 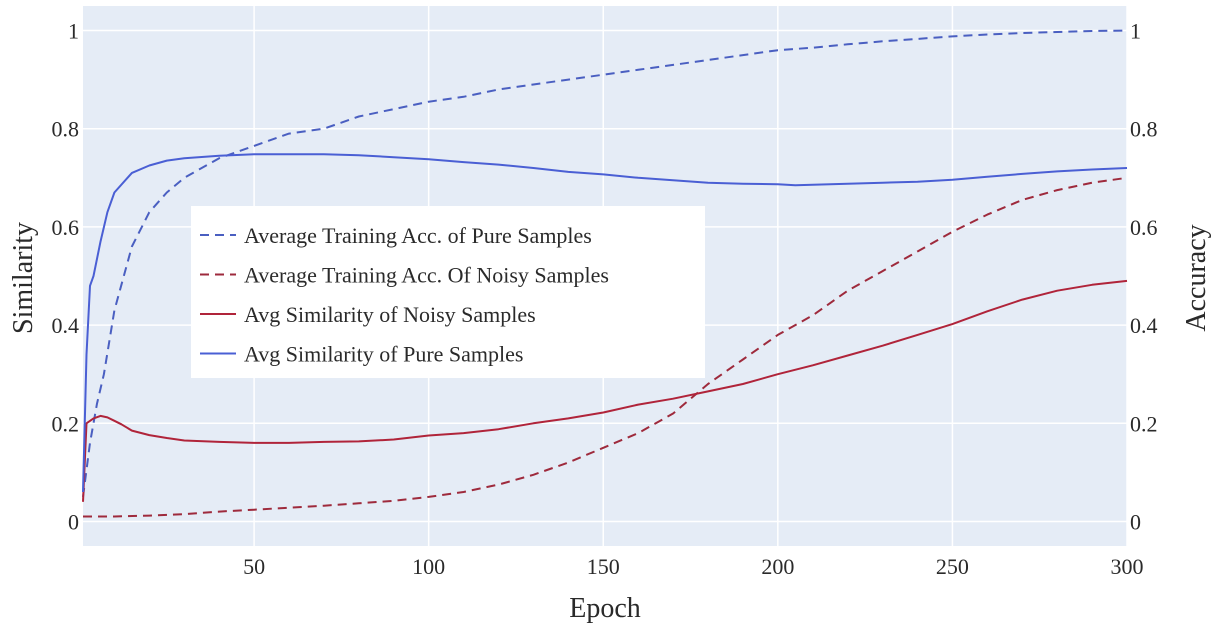 What do you see at coordinates (418, 235) in the screenshot?
I see `legend-label: Average Training Acc. of Pure Samples` at bounding box center [418, 235].